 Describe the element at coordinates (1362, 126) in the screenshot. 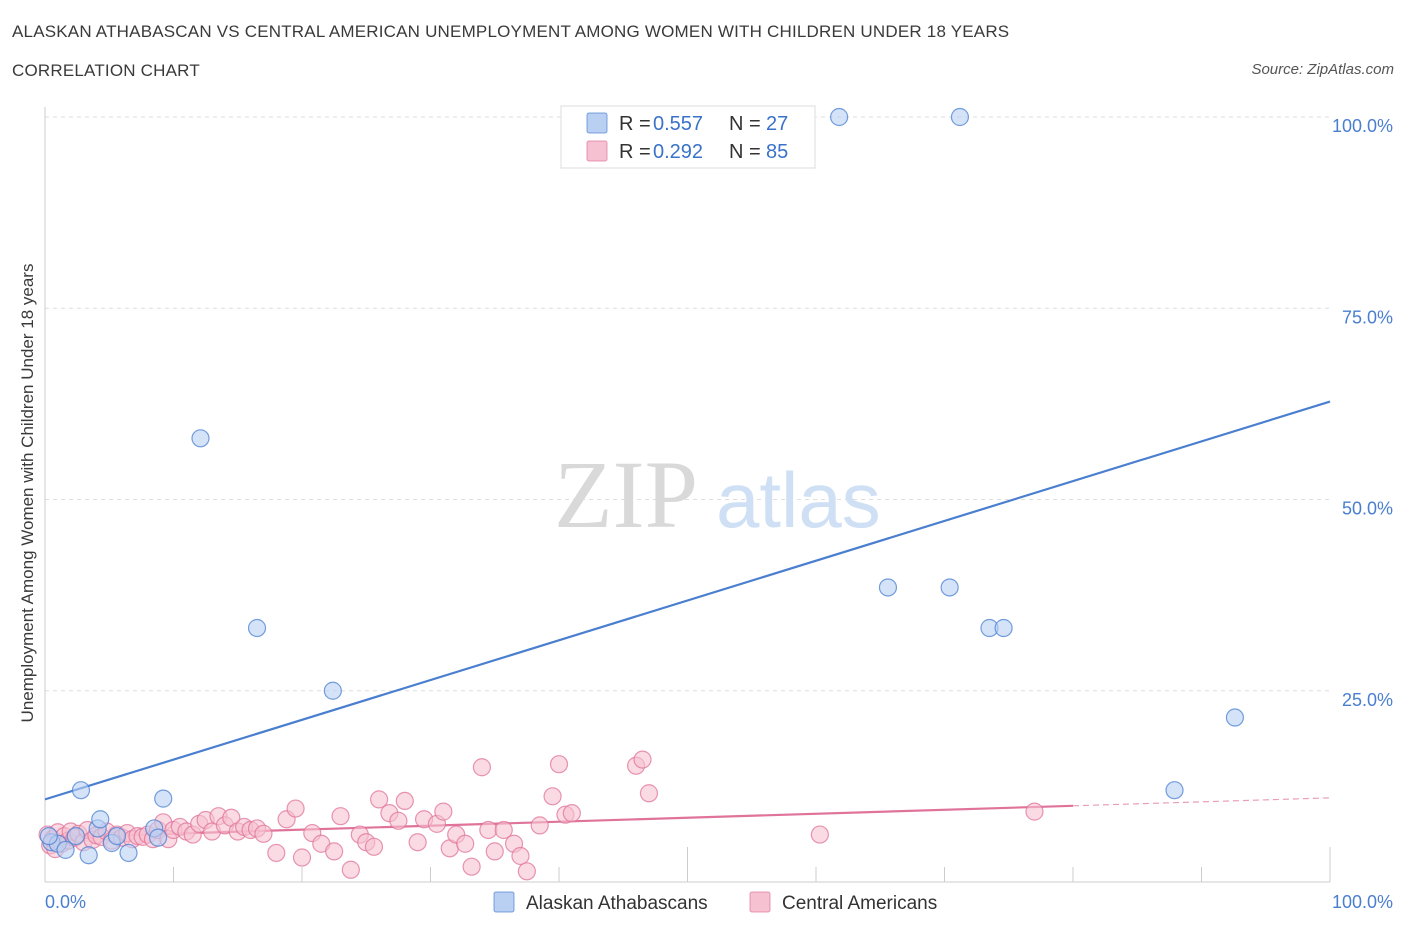

I see `y-tick-label-0: 100.0%` at that location.